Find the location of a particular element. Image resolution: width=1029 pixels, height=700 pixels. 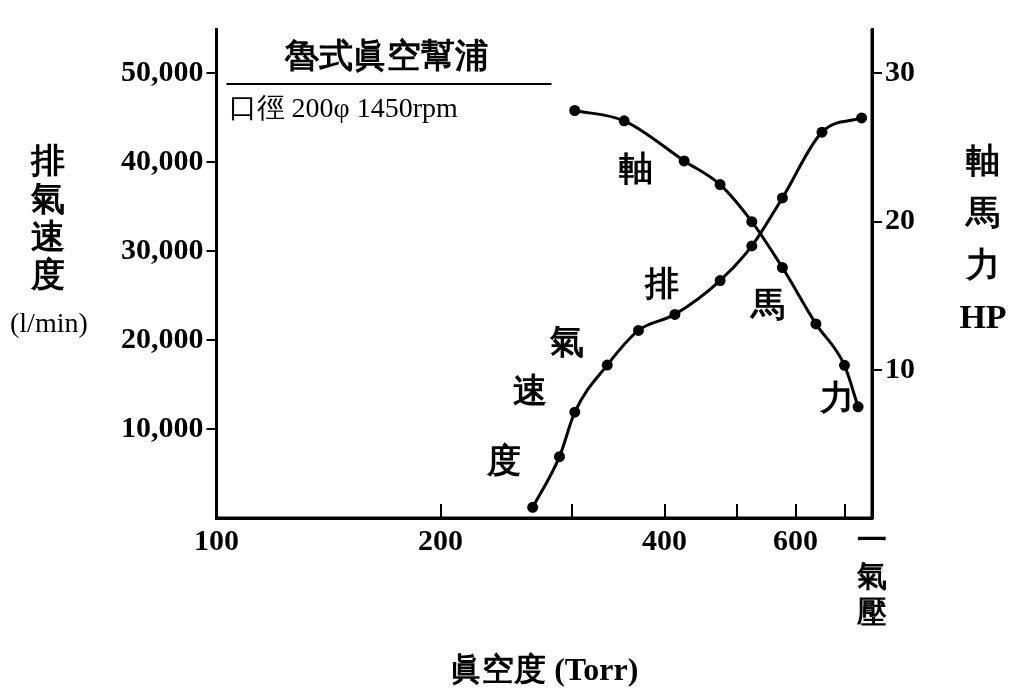

y2-tick-label: 30 is located at coordinates (900, 71).